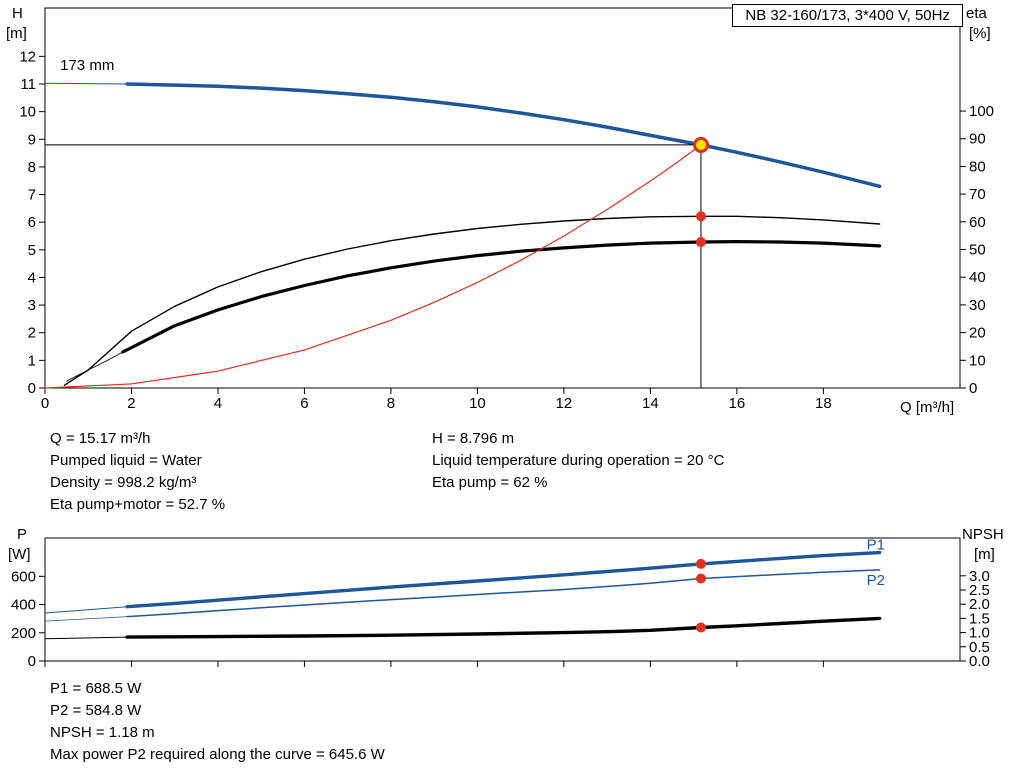 Image resolution: width=1024 pixels, height=781 pixels. I want to click on y-right-tick-label: 2.5, so click(979, 590).